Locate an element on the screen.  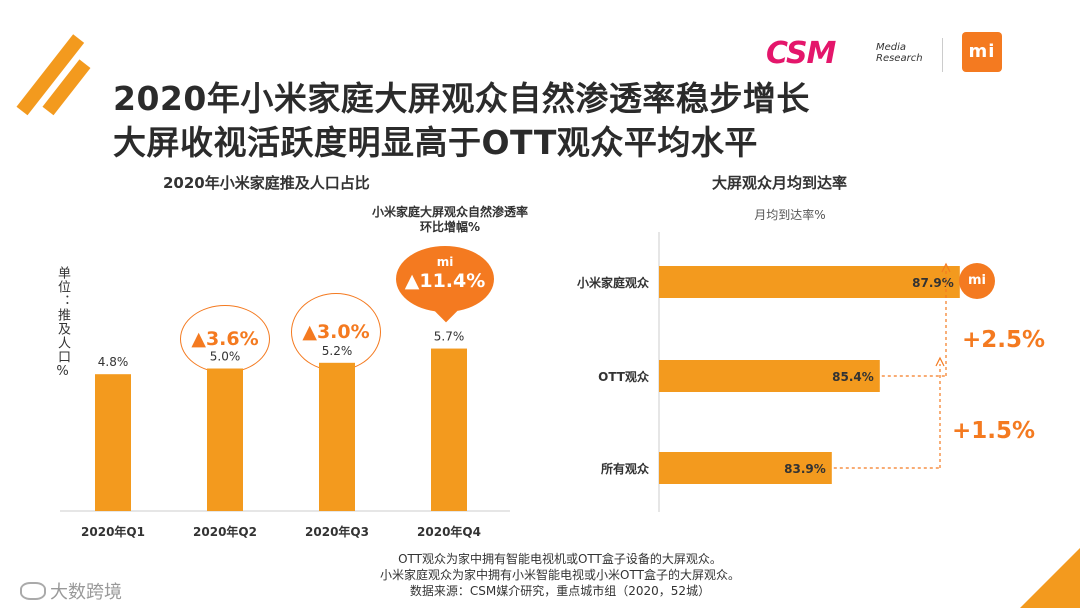
logo-divider is located at coordinates (942, 55).